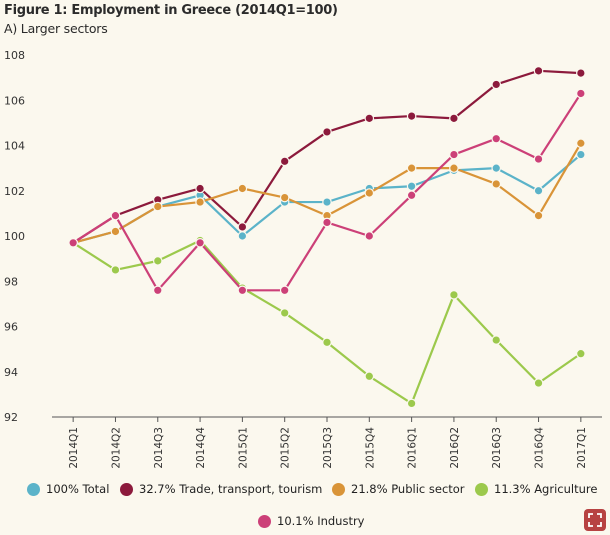 The height and width of the screenshot is (535, 610). Describe the element at coordinates (11, 327) in the screenshot. I see `y-tick-label: 96` at that location.